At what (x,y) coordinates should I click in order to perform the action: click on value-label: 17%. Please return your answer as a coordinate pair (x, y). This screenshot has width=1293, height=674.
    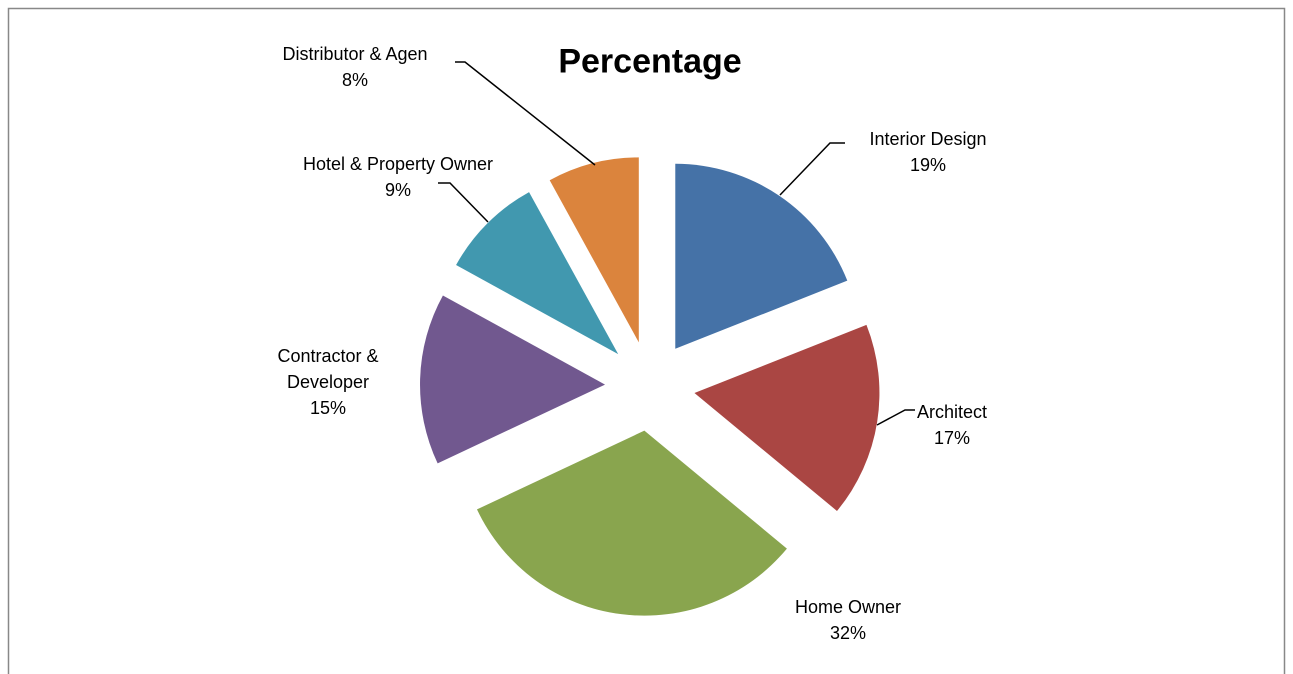
    Looking at the image, I should click on (952, 438).